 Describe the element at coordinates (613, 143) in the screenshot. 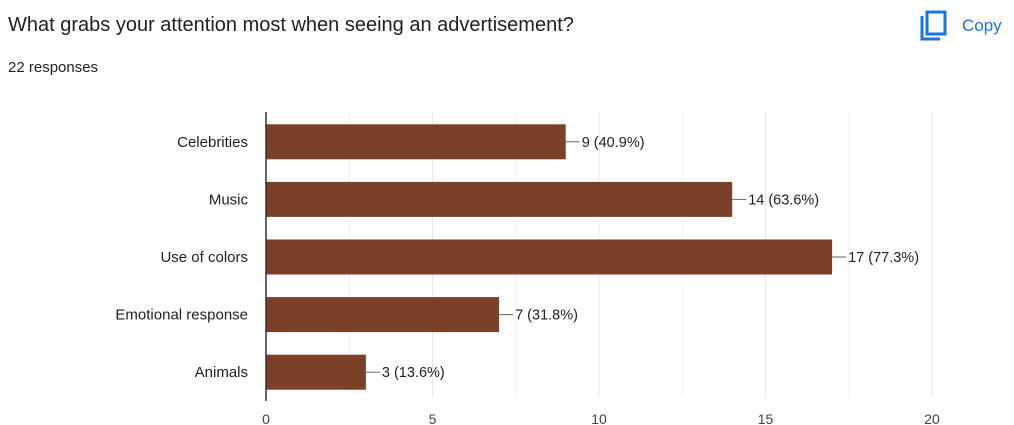

I see `data-label: 9 (40.9%)` at that location.